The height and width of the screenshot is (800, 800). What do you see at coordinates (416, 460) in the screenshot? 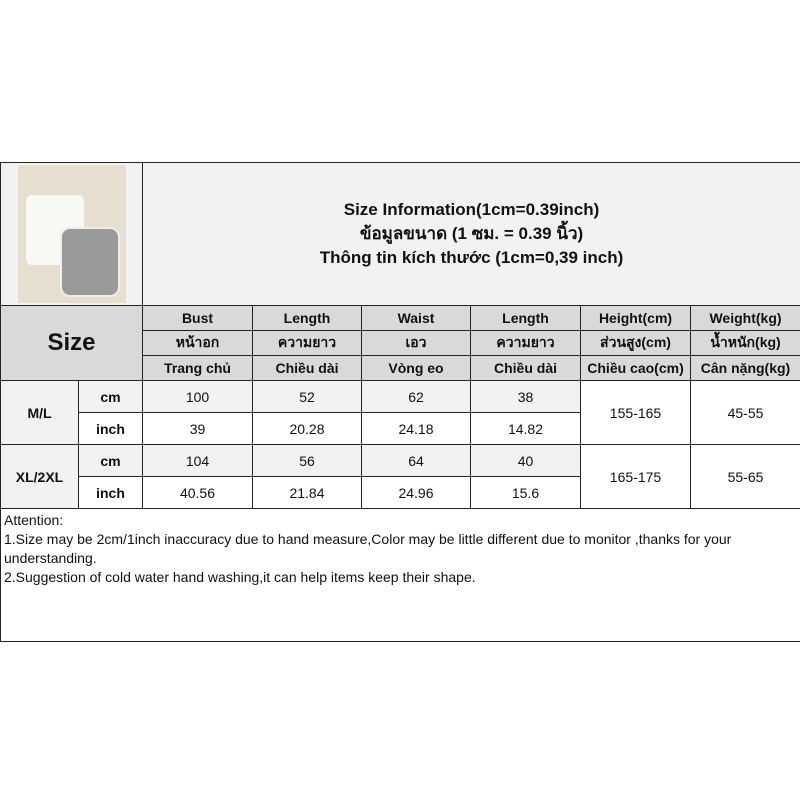
I see `cell: 64` at bounding box center [416, 460].